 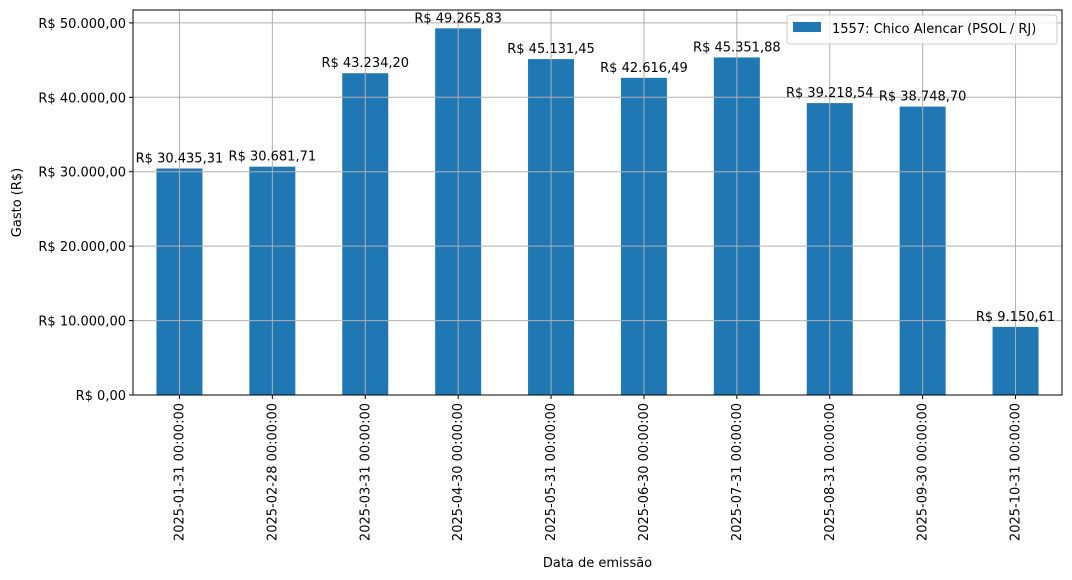 I want to click on bar-value-label: R$ 45.351,88, so click(x=737, y=47).